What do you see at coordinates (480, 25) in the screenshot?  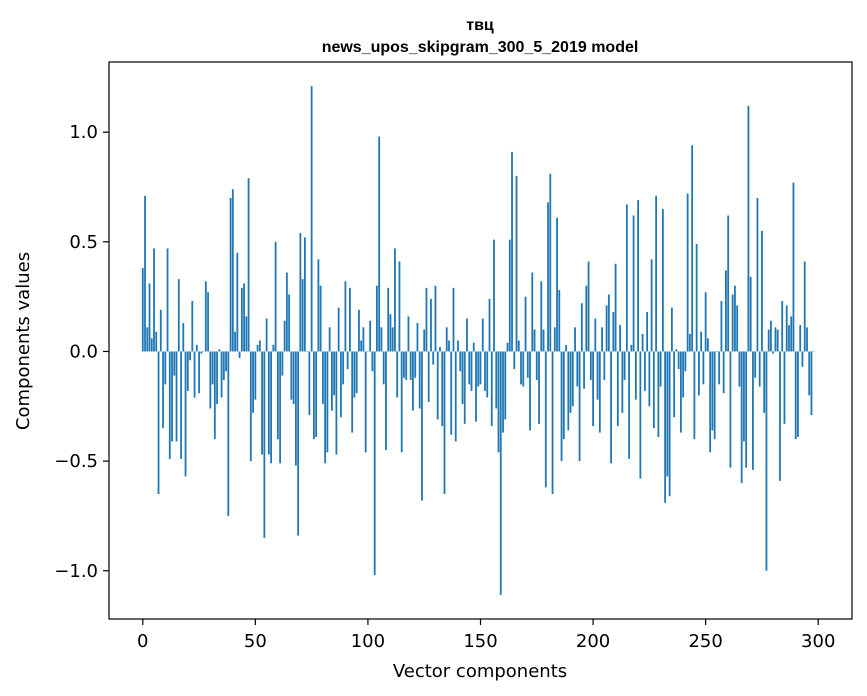 I see `chart-title-line-1: твц` at bounding box center [480, 25].